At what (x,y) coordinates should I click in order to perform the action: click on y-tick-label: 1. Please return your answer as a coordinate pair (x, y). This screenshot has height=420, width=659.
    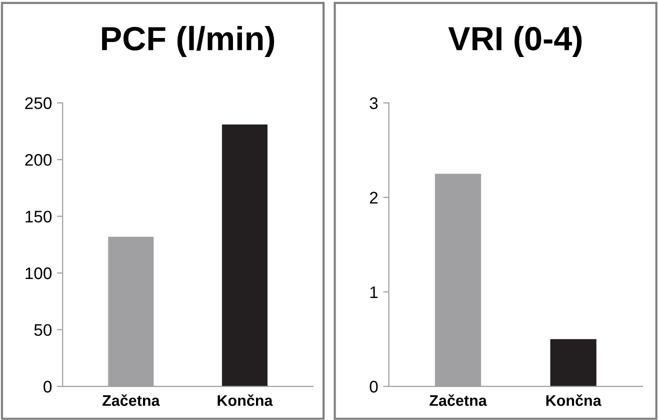
    Looking at the image, I should click on (374, 292).